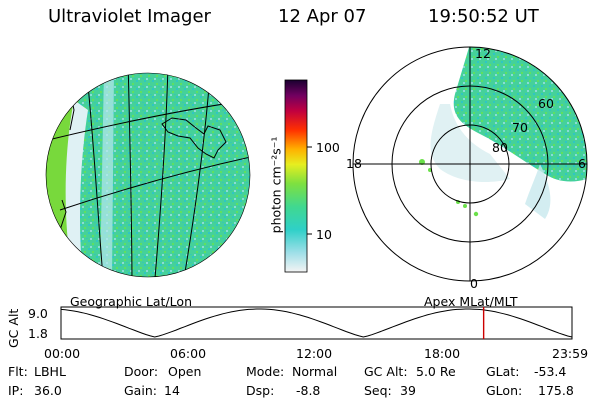 The width and height of the screenshot is (600, 400). Describe the element at coordinates (570, 353) in the screenshot. I see `altitude-xtick-4: 23:59` at that location.